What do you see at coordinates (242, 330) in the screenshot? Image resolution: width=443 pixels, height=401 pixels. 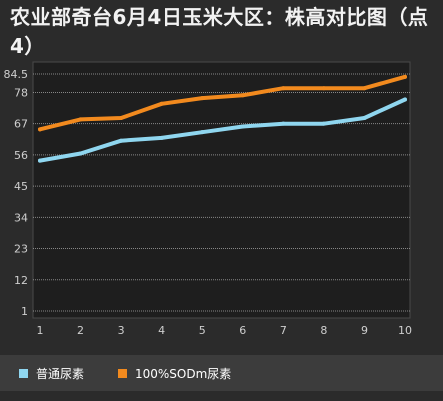 I see `x-tick-label: 6` at bounding box center [242, 330].